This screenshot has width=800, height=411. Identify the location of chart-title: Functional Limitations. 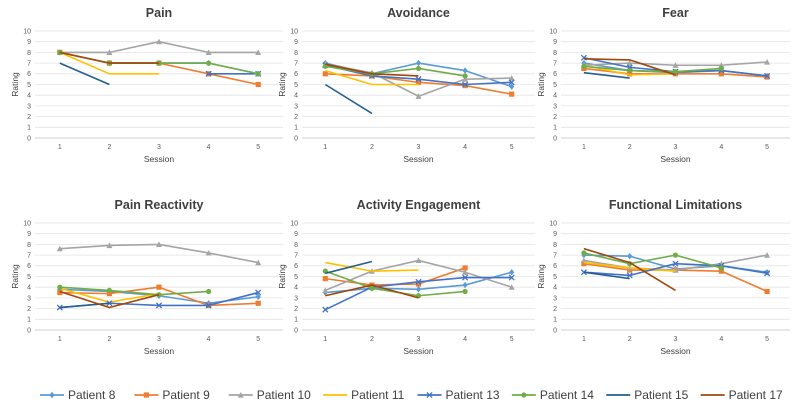
(675, 205).